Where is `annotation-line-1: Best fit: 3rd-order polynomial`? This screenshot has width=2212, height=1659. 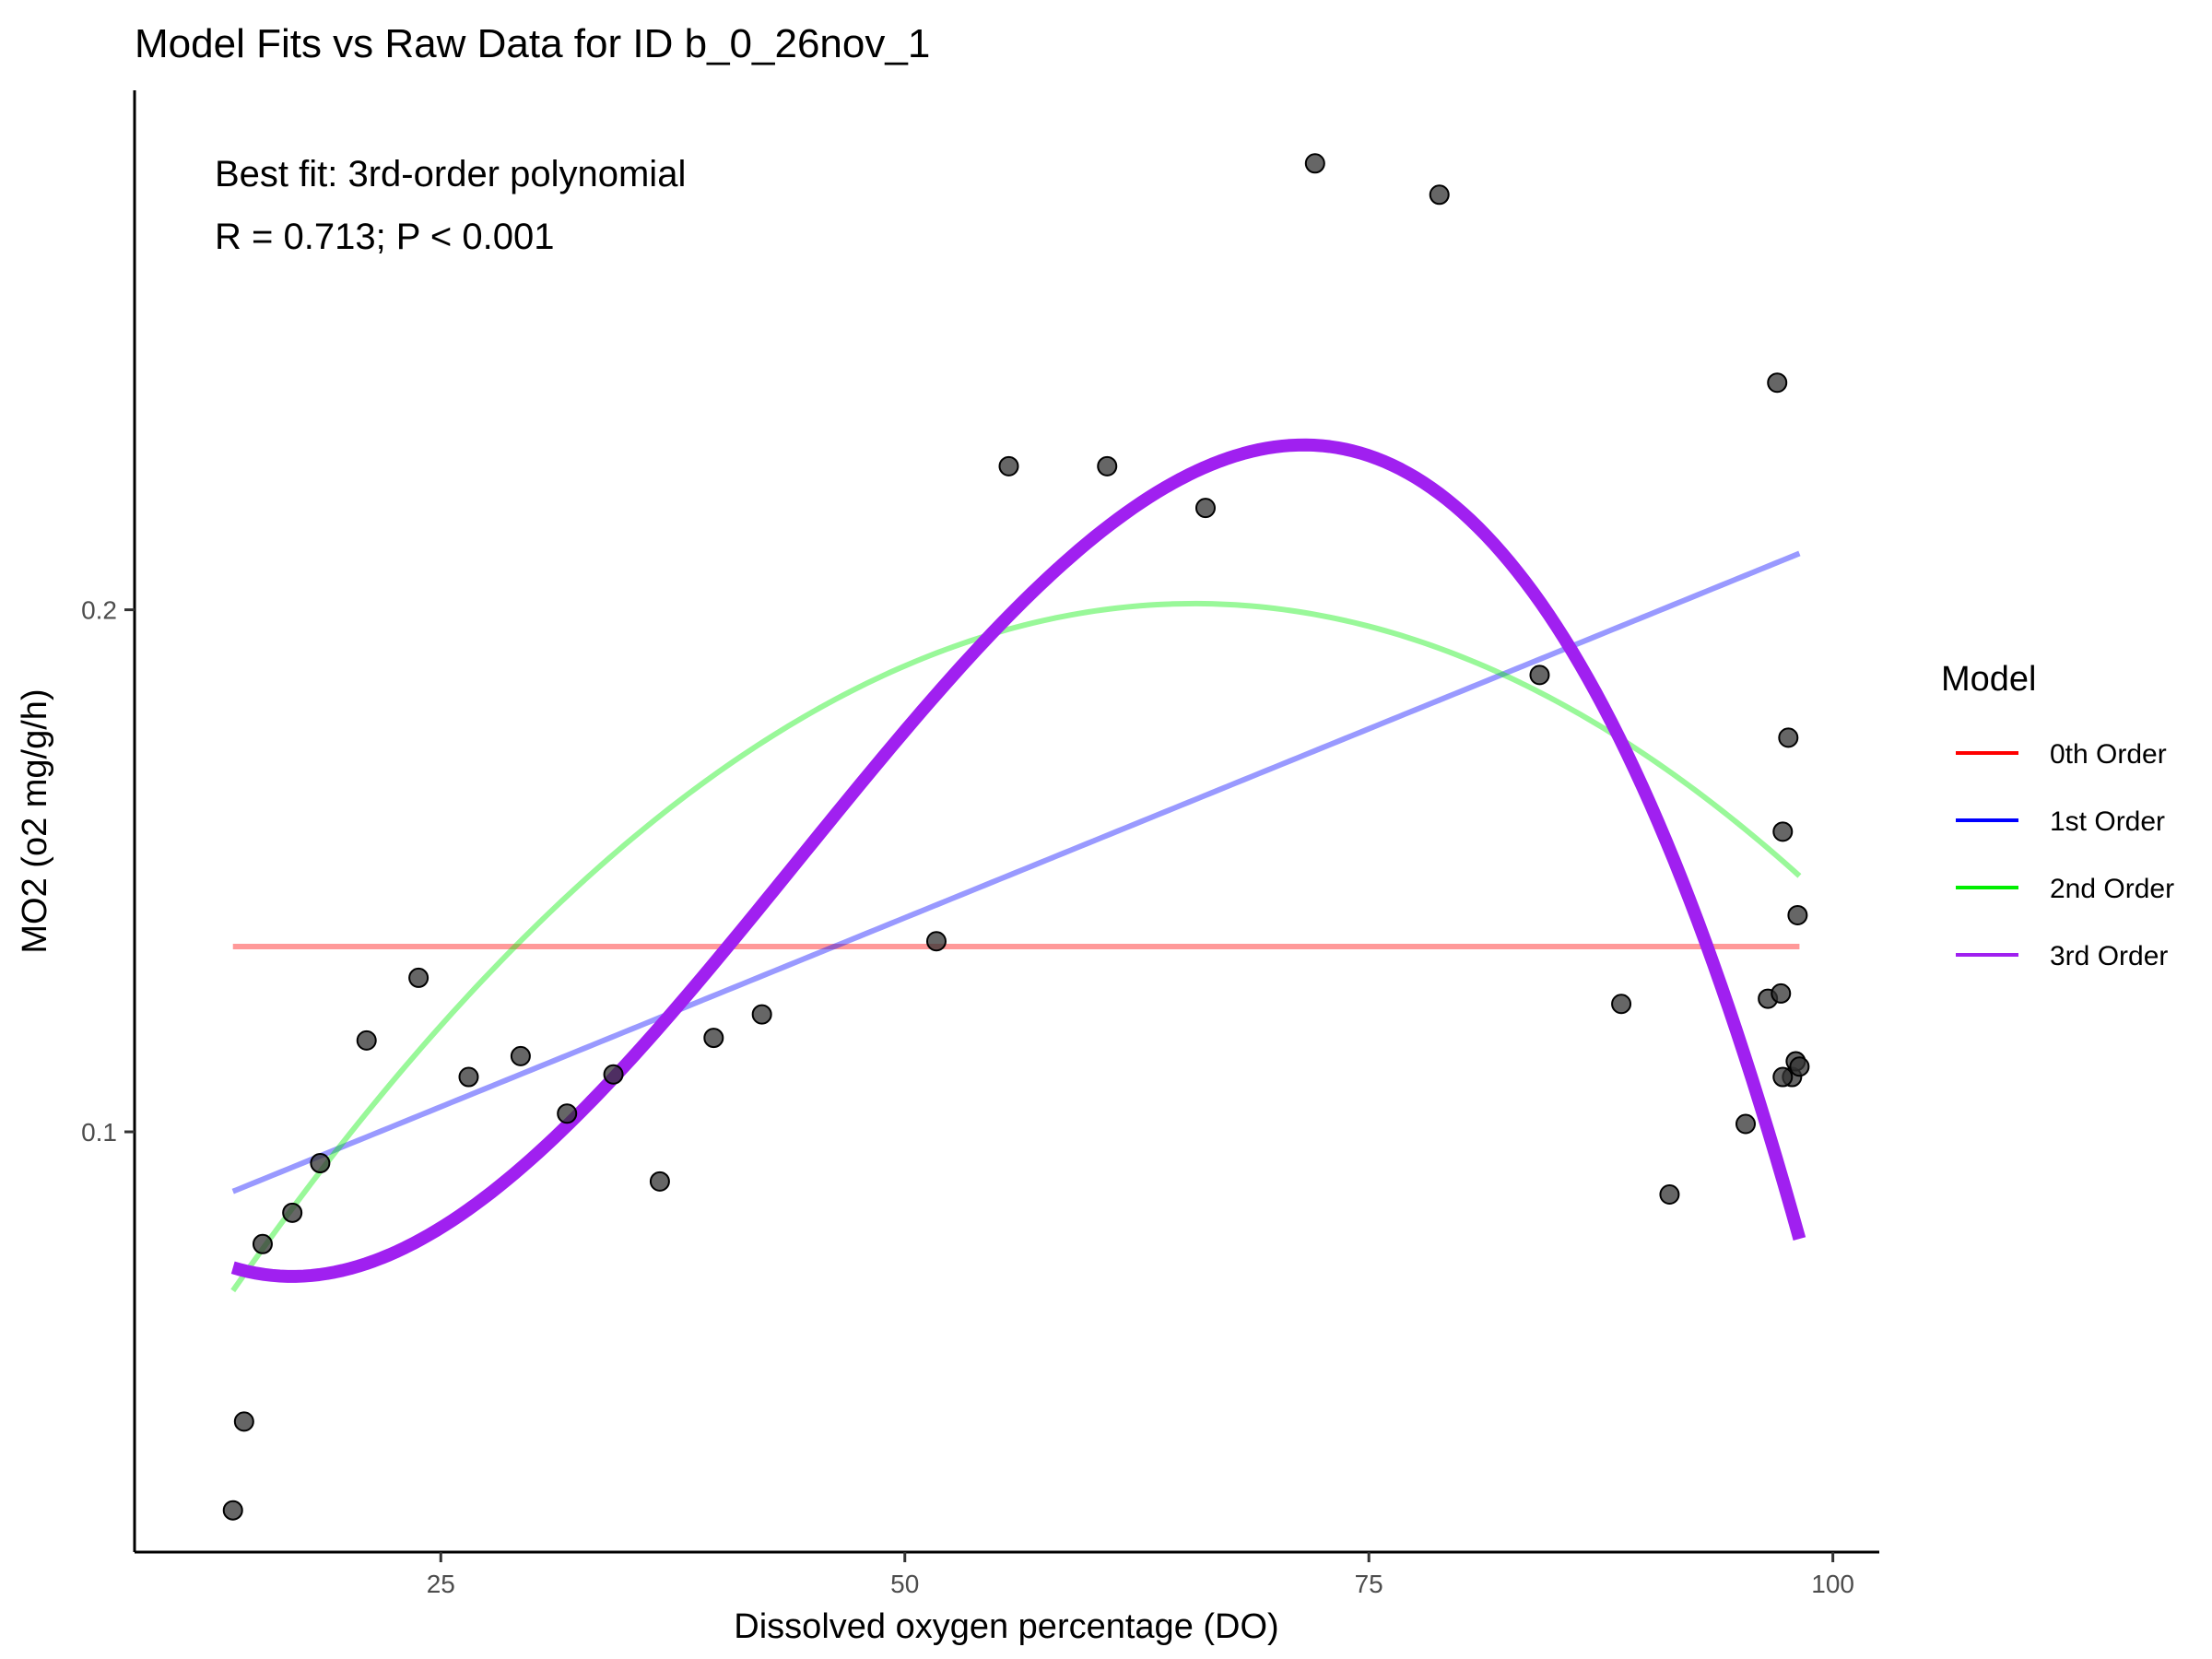 annotation-line-1: Best fit: 3rd-order polynomial is located at coordinates (450, 174).